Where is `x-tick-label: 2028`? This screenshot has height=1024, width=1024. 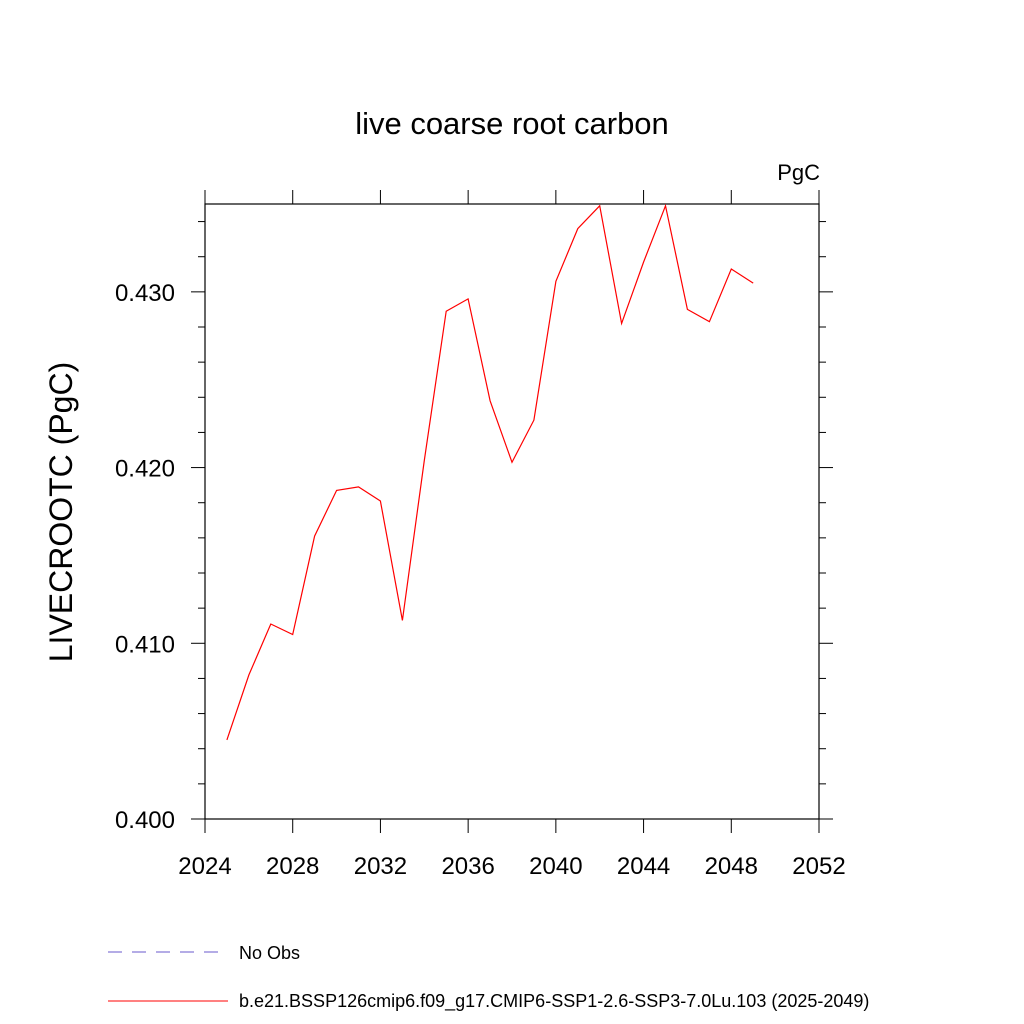
x-tick-label: 2028 is located at coordinates (292, 866).